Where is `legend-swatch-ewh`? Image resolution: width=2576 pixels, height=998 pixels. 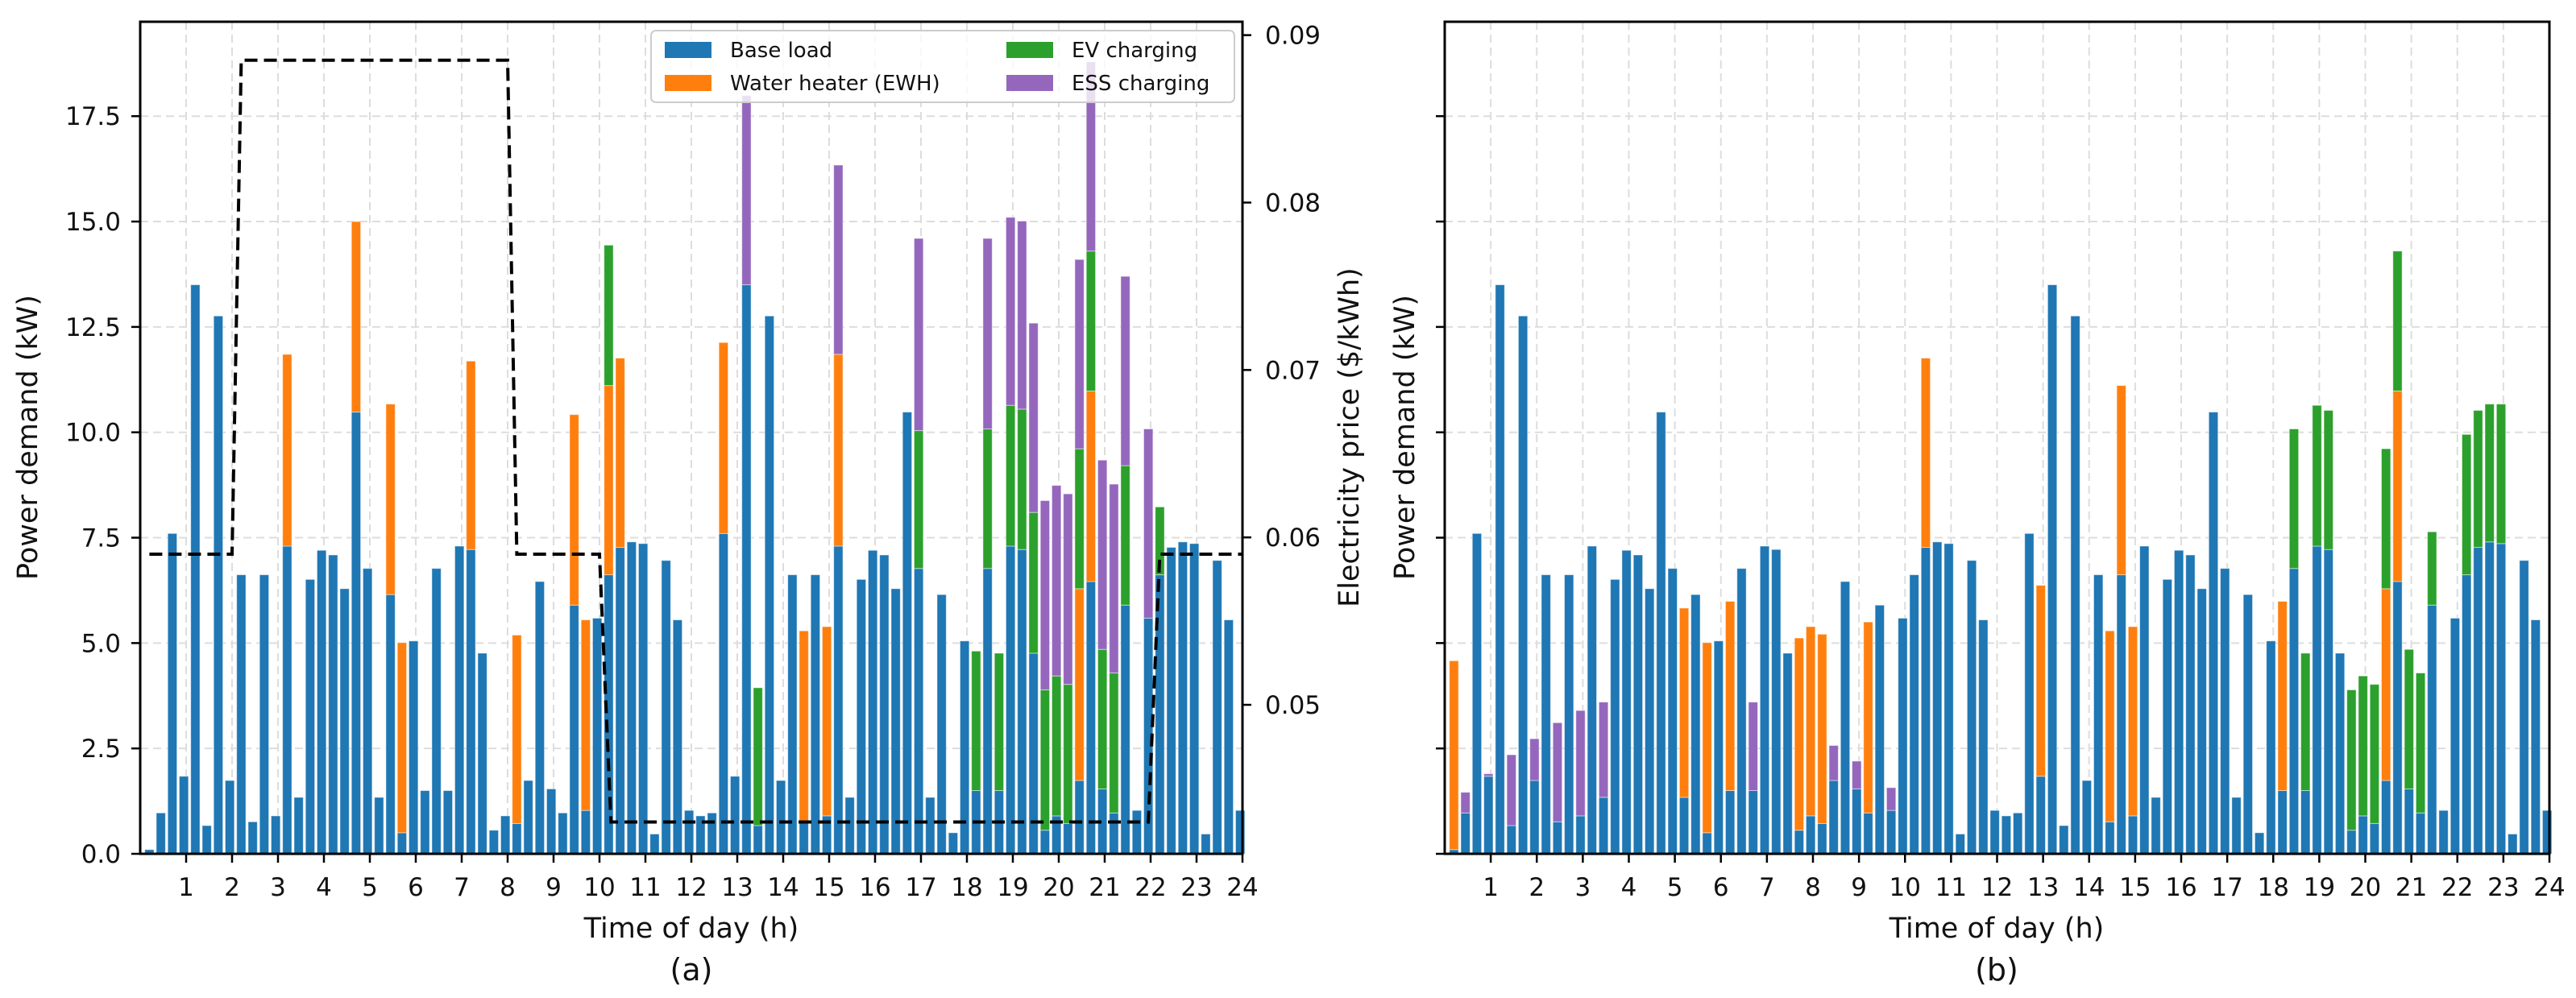 legend-swatch-ewh is located at coordinates (688, 83).